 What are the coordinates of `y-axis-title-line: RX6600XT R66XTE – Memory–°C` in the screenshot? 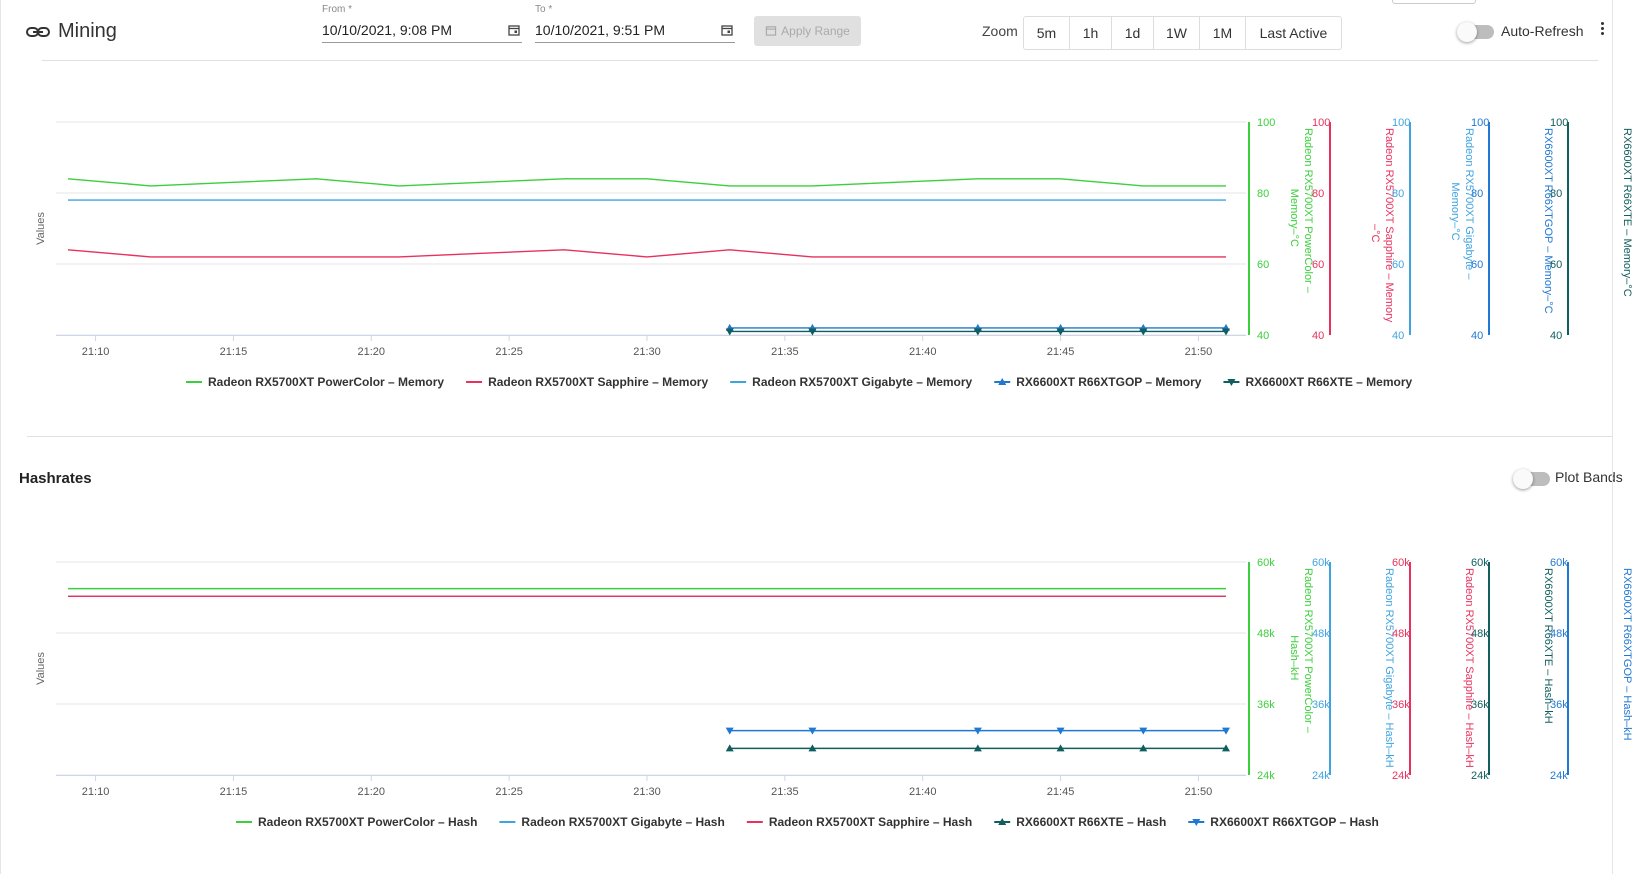 It's located at (1627, 212).